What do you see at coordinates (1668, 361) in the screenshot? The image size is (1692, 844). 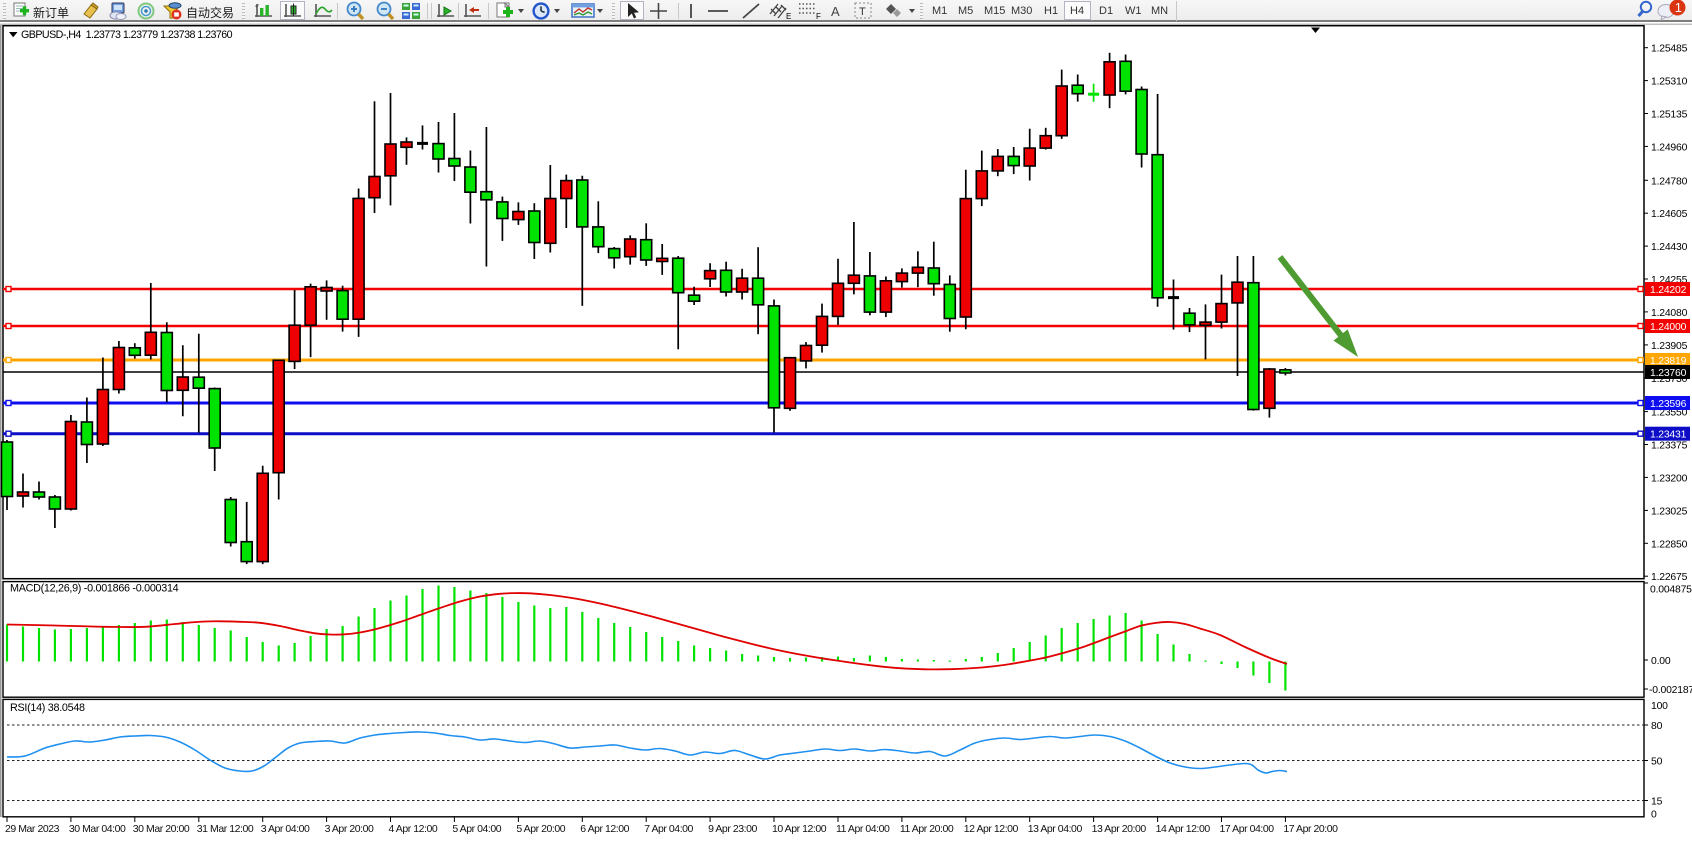 I see `svg-text: 1.23819` at bounding box center [1668, 361].